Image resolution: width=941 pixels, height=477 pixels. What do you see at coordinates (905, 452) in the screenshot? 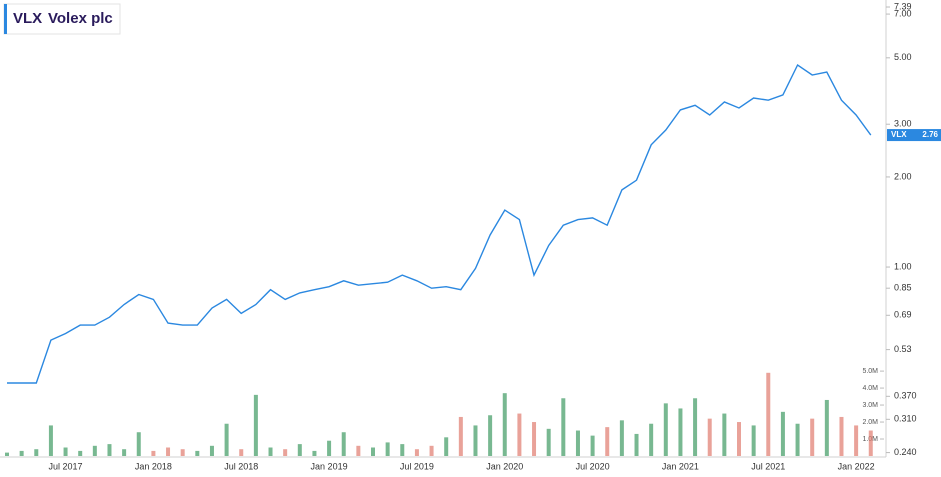
I see `y-tick-label: 0.240` at bounding box center [905, 452].